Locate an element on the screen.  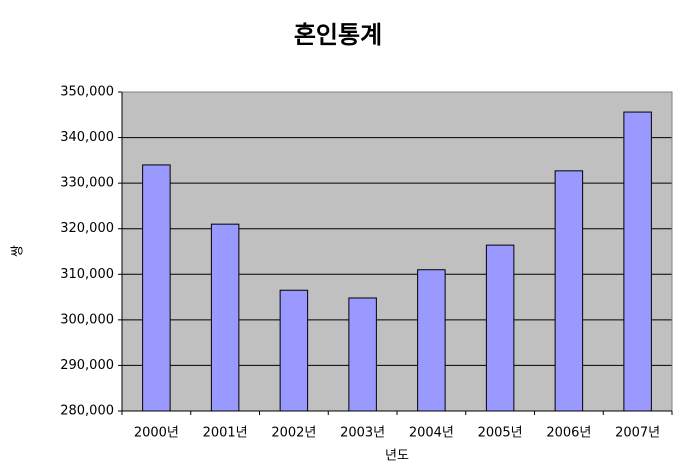
x-tick-label: 2004년 is located at coordinates (431, 433).